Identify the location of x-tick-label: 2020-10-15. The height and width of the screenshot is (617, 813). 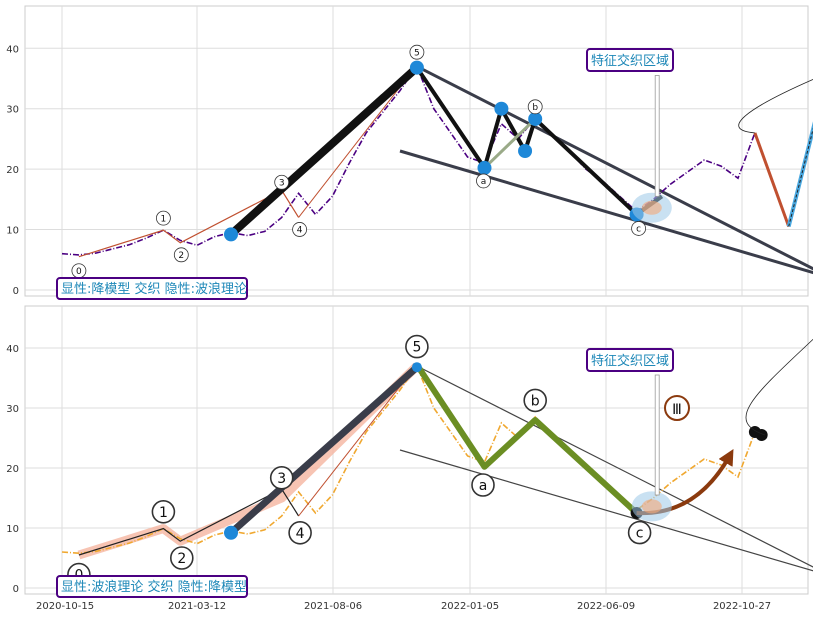
(65, 606).